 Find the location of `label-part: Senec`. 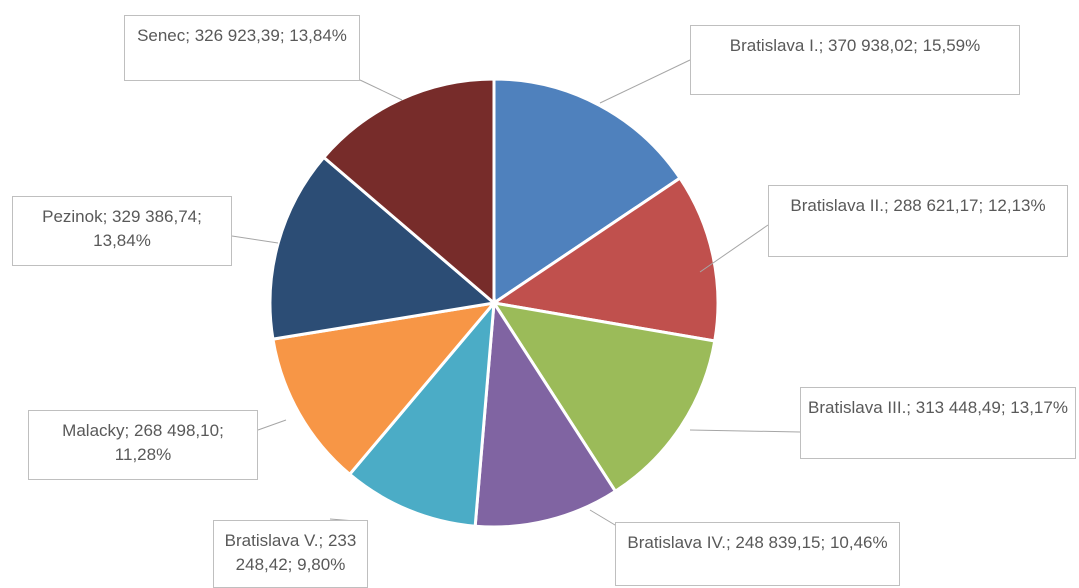

label-part: Senec is located at coordinates (161, 35).